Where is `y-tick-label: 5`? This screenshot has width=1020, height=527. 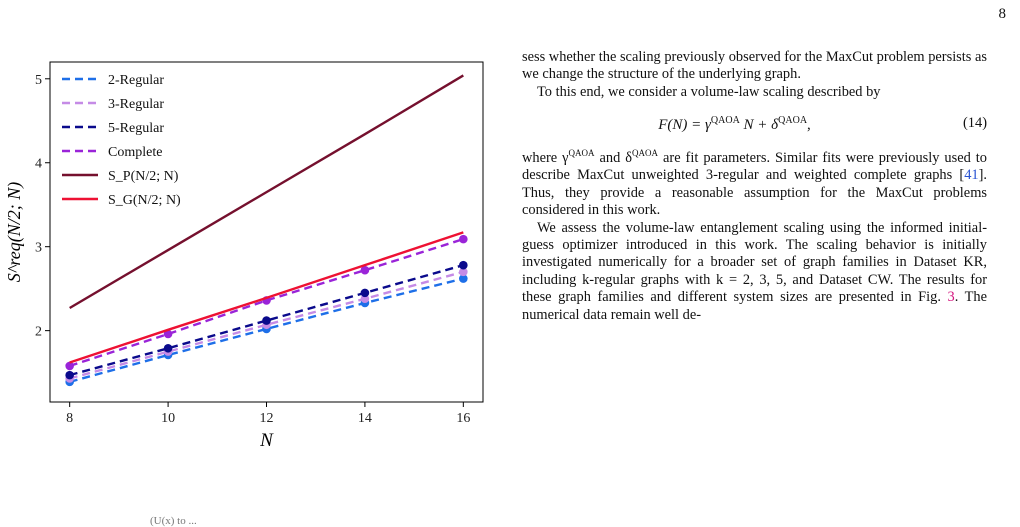
y-tick-label: 5 is located at coordinates (38, 80).